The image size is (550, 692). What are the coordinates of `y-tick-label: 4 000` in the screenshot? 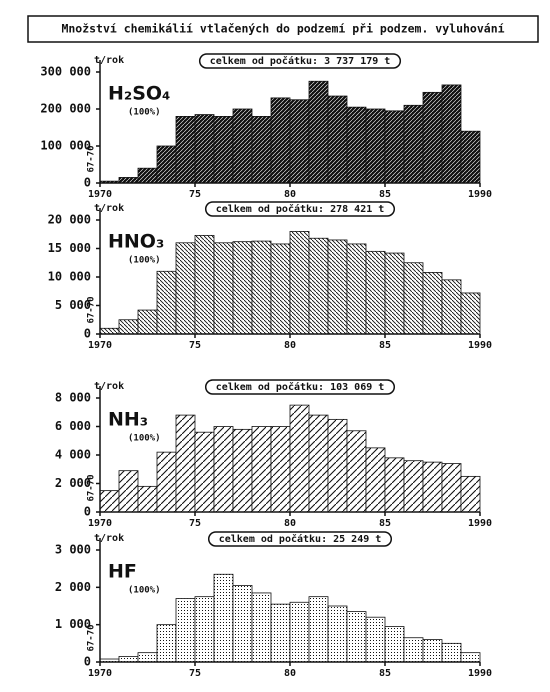 It's located at (73, 455).